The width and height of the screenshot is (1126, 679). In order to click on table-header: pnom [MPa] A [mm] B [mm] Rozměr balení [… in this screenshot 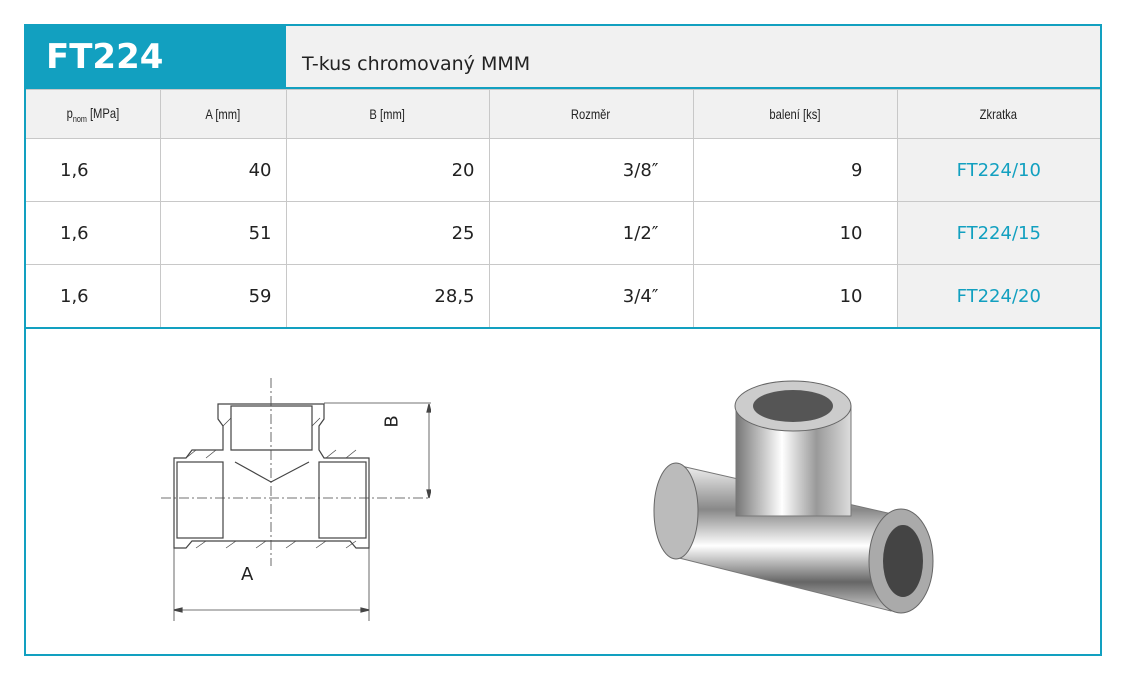, I will do `click(563, 114)`.